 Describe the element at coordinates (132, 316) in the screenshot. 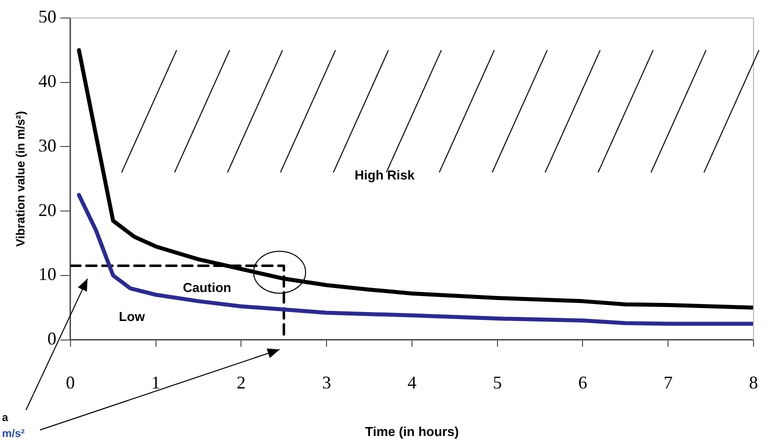

I see `annotation: Low` at that location.